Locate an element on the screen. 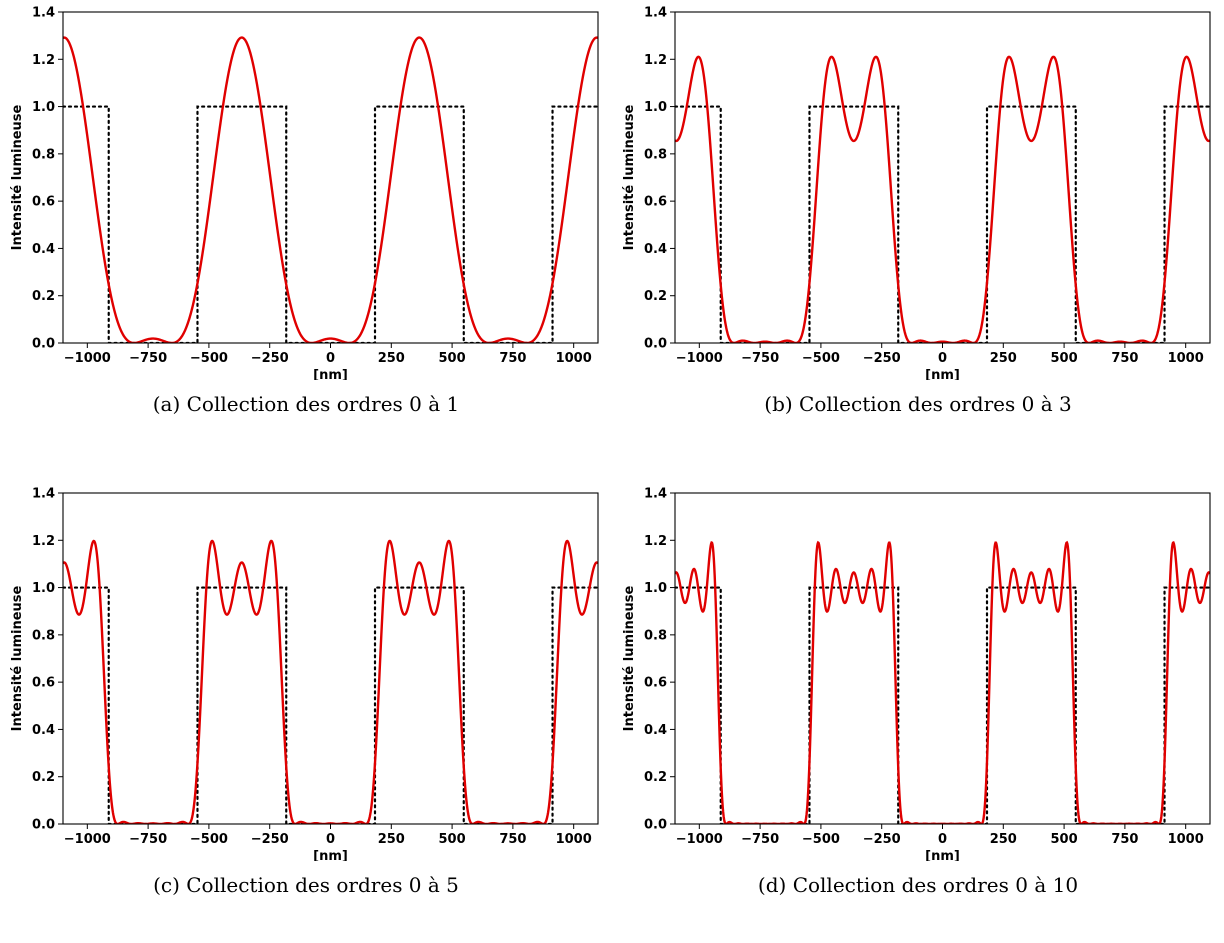 The height and width of the screenshot is (943, 1224). caption-a: (a) Collection des ordres 0 à 1 is located at coordinates (306, 404).